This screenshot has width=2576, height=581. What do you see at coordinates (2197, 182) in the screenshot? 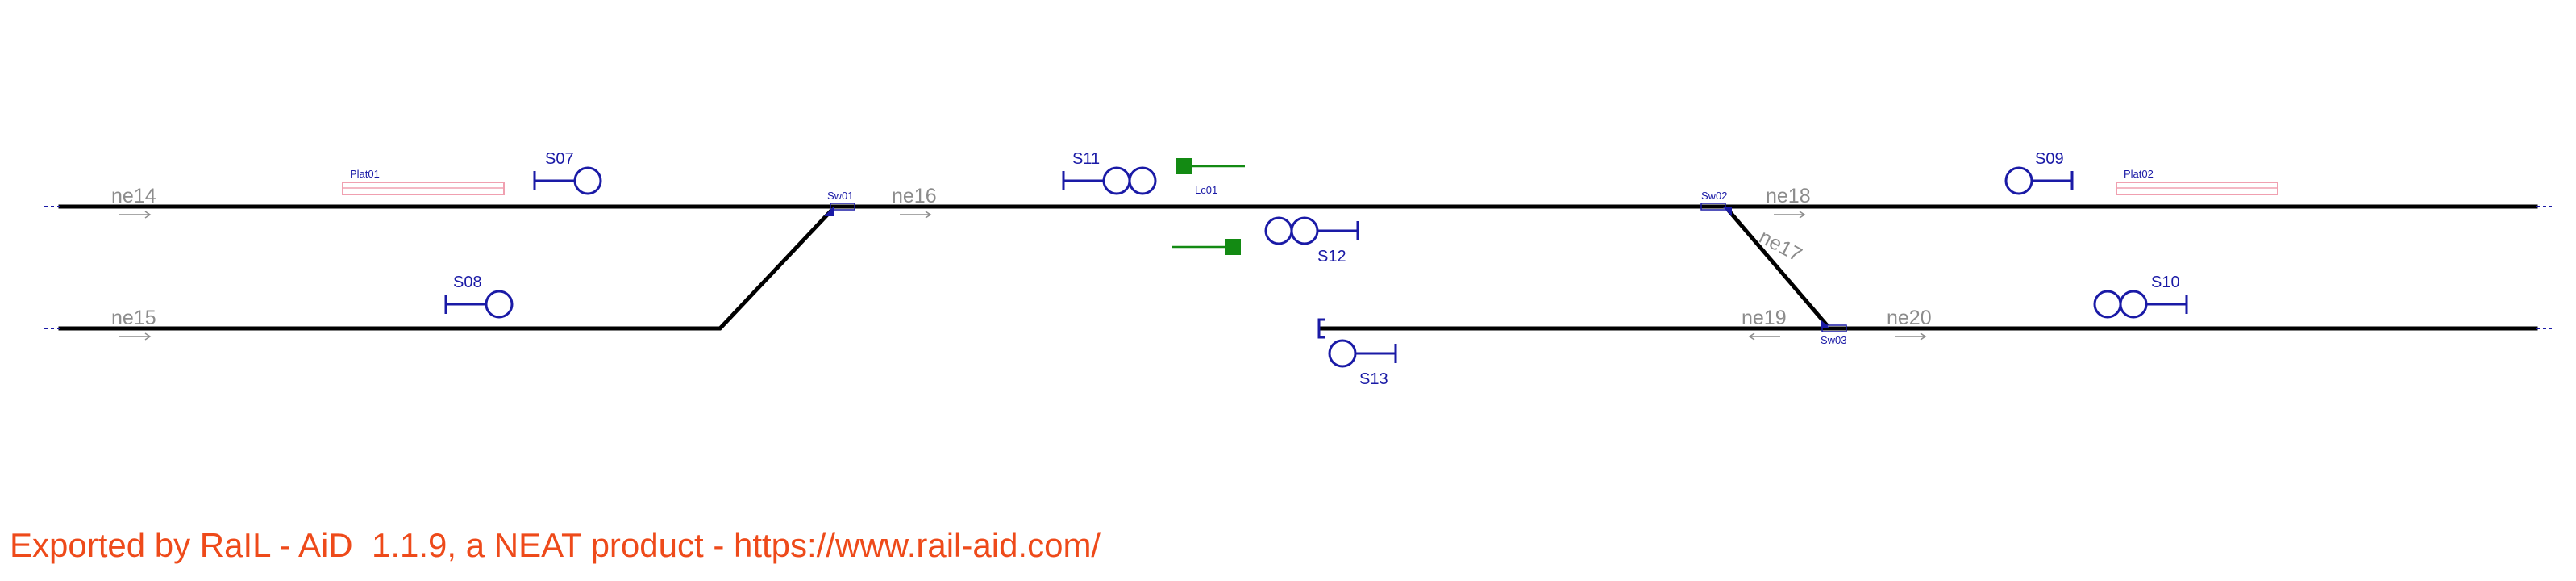
I see `platform-plat02: Plat02` at bounding box center [2197, 182].